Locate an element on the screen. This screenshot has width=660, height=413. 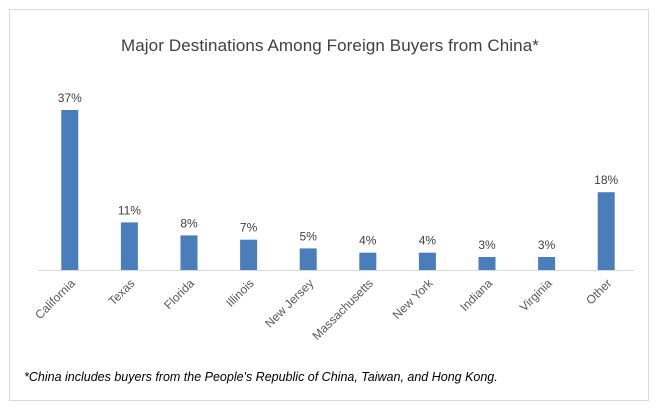
x-tick-label-5: Massachusetts is located at coordinates (342, 309).